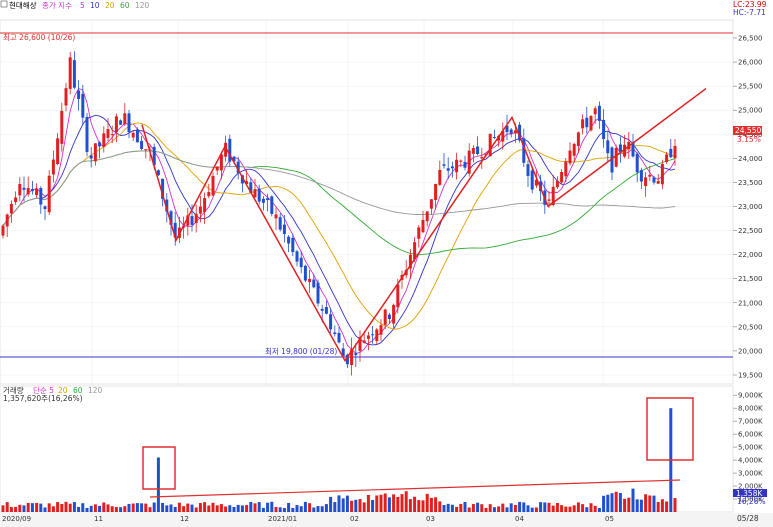 The height and width of the screenshot is (527, 773). I want to click on date-axis: 05/28 2020/09 11 12 2021/01 02 03 04 05, so click(386, 520).